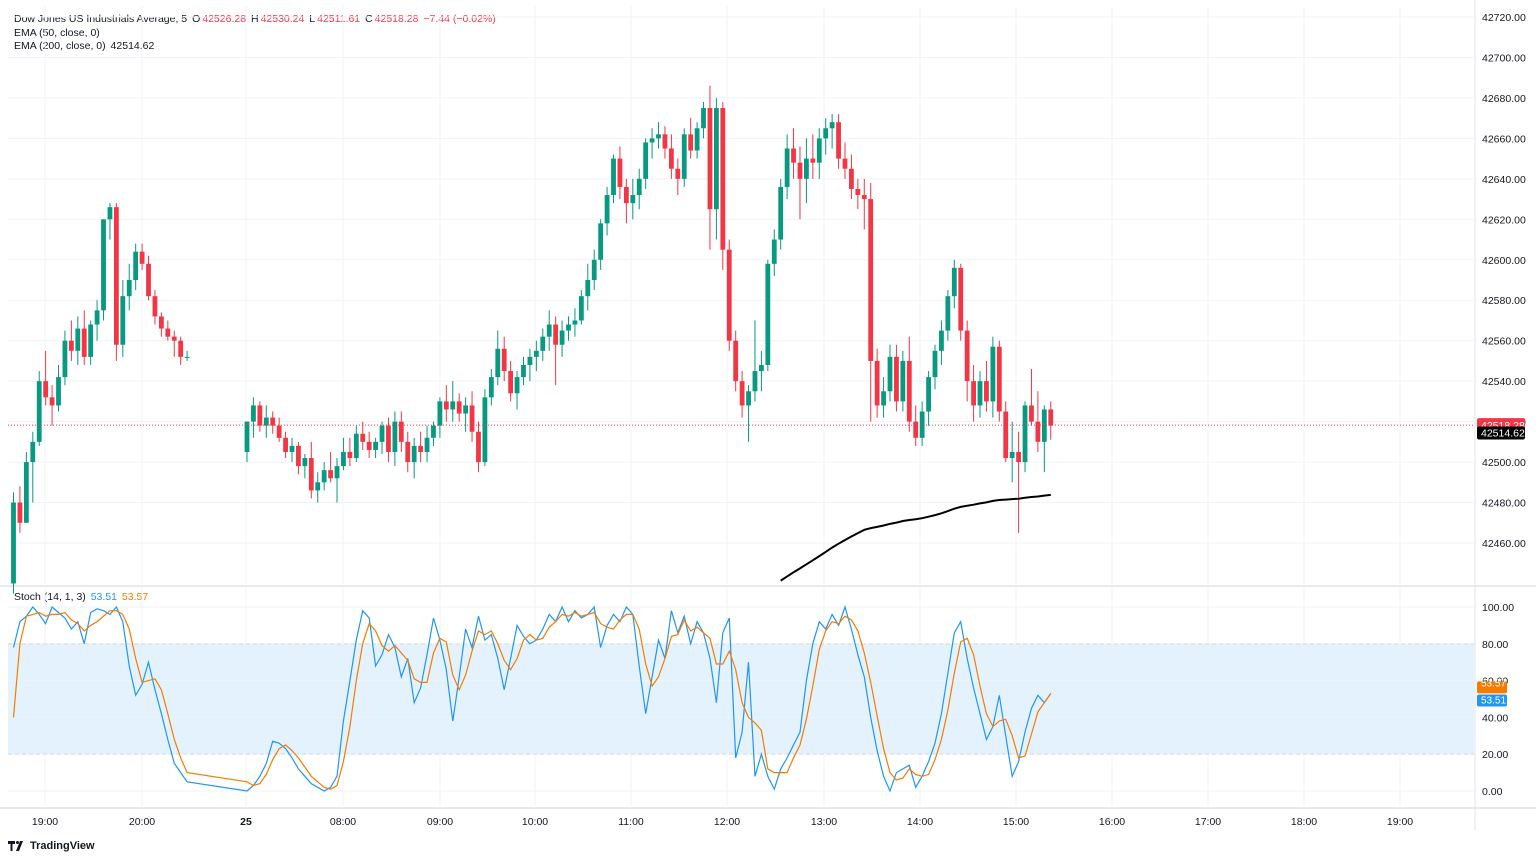 The height and width of the screenshot is (860, 1536). I want to click on time-axis-tick: 08:00, so click(343, 822).